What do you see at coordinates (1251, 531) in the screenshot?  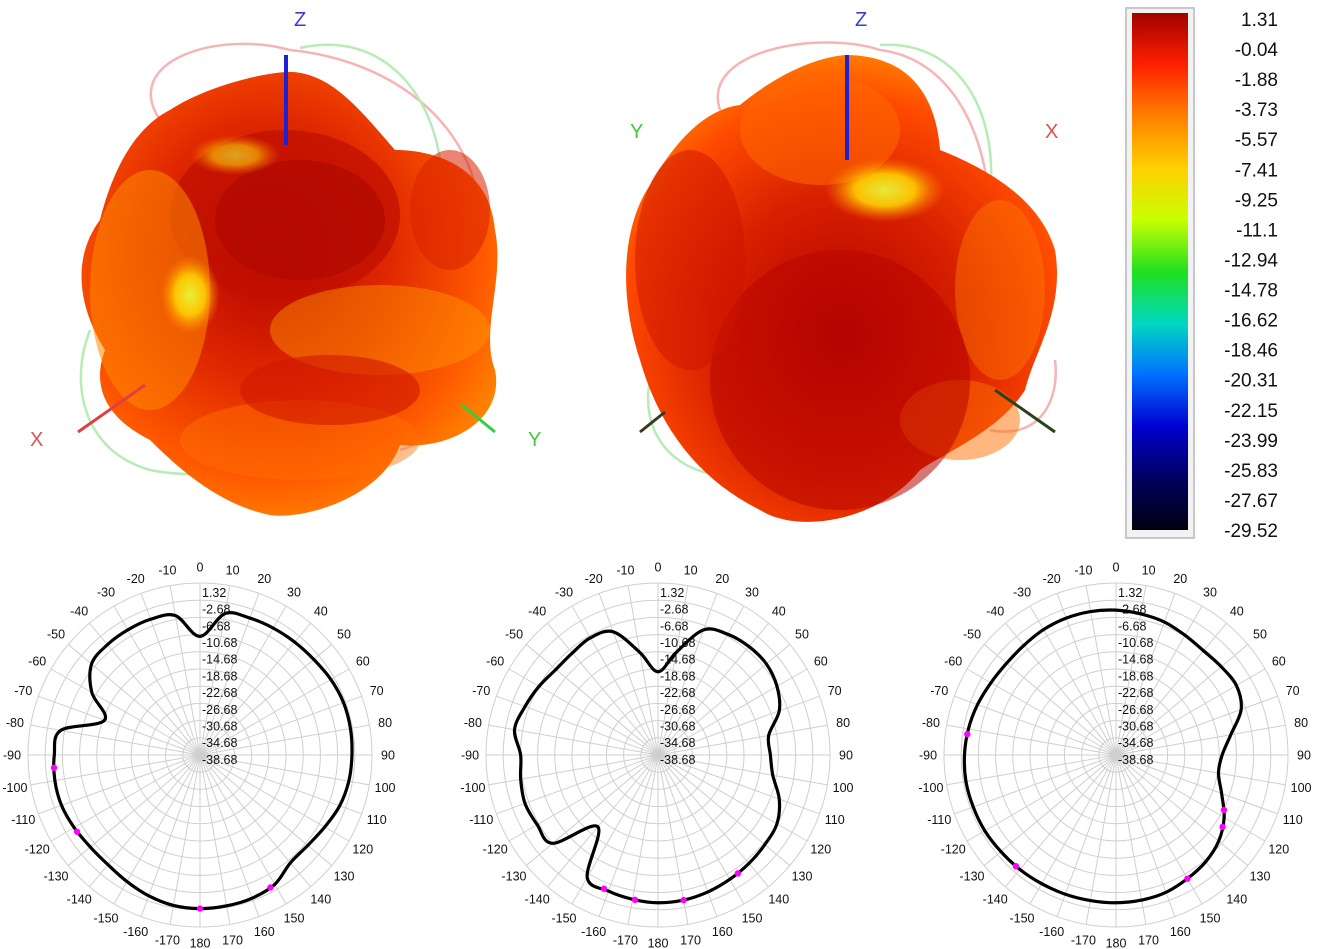 I see `colorbar-label: -29.52` at bounding box center [1251, 531].